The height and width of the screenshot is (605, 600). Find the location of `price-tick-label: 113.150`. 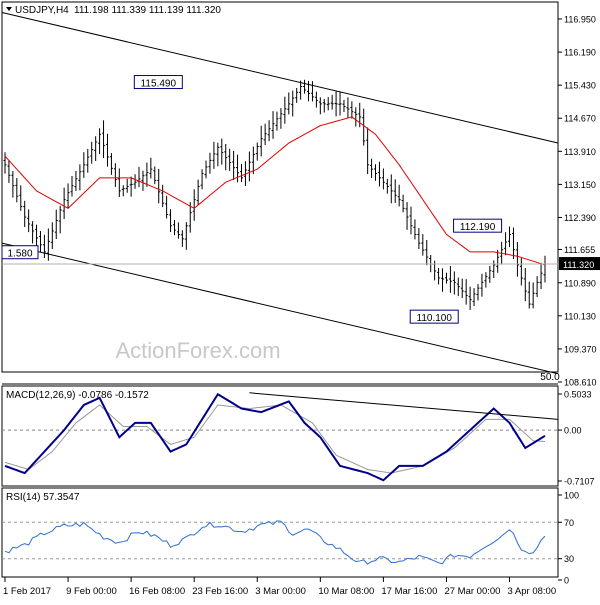

price-tick-label: 113.150 is located at coordinates (580, 185).